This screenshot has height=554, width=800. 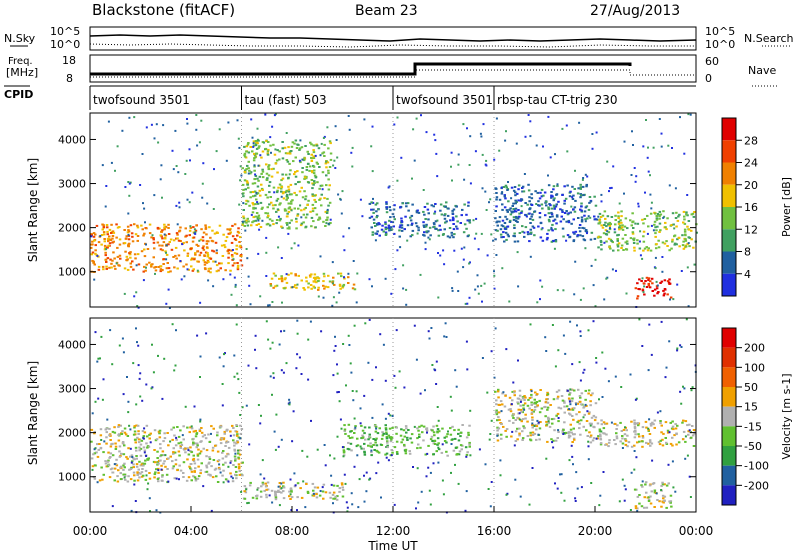 What do you see at coordinates (729, 456) in the screenshot?
I see `colorbar-swatch` at bounding box center [729, 456].